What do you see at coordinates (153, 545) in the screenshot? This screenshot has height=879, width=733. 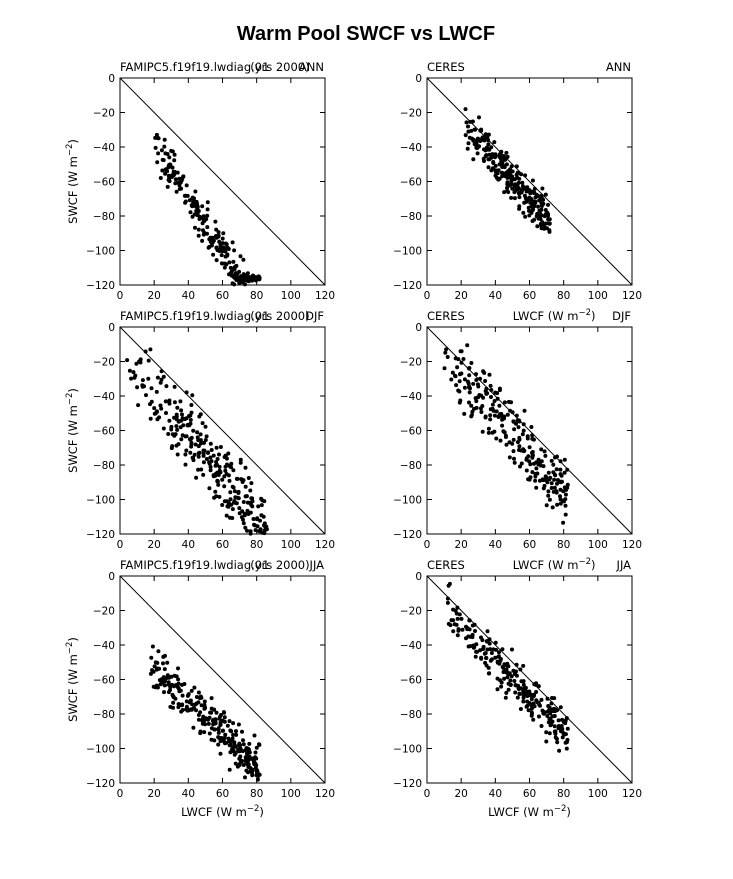 I see `x-tick-label: 20` at bounding box center [153, 545].